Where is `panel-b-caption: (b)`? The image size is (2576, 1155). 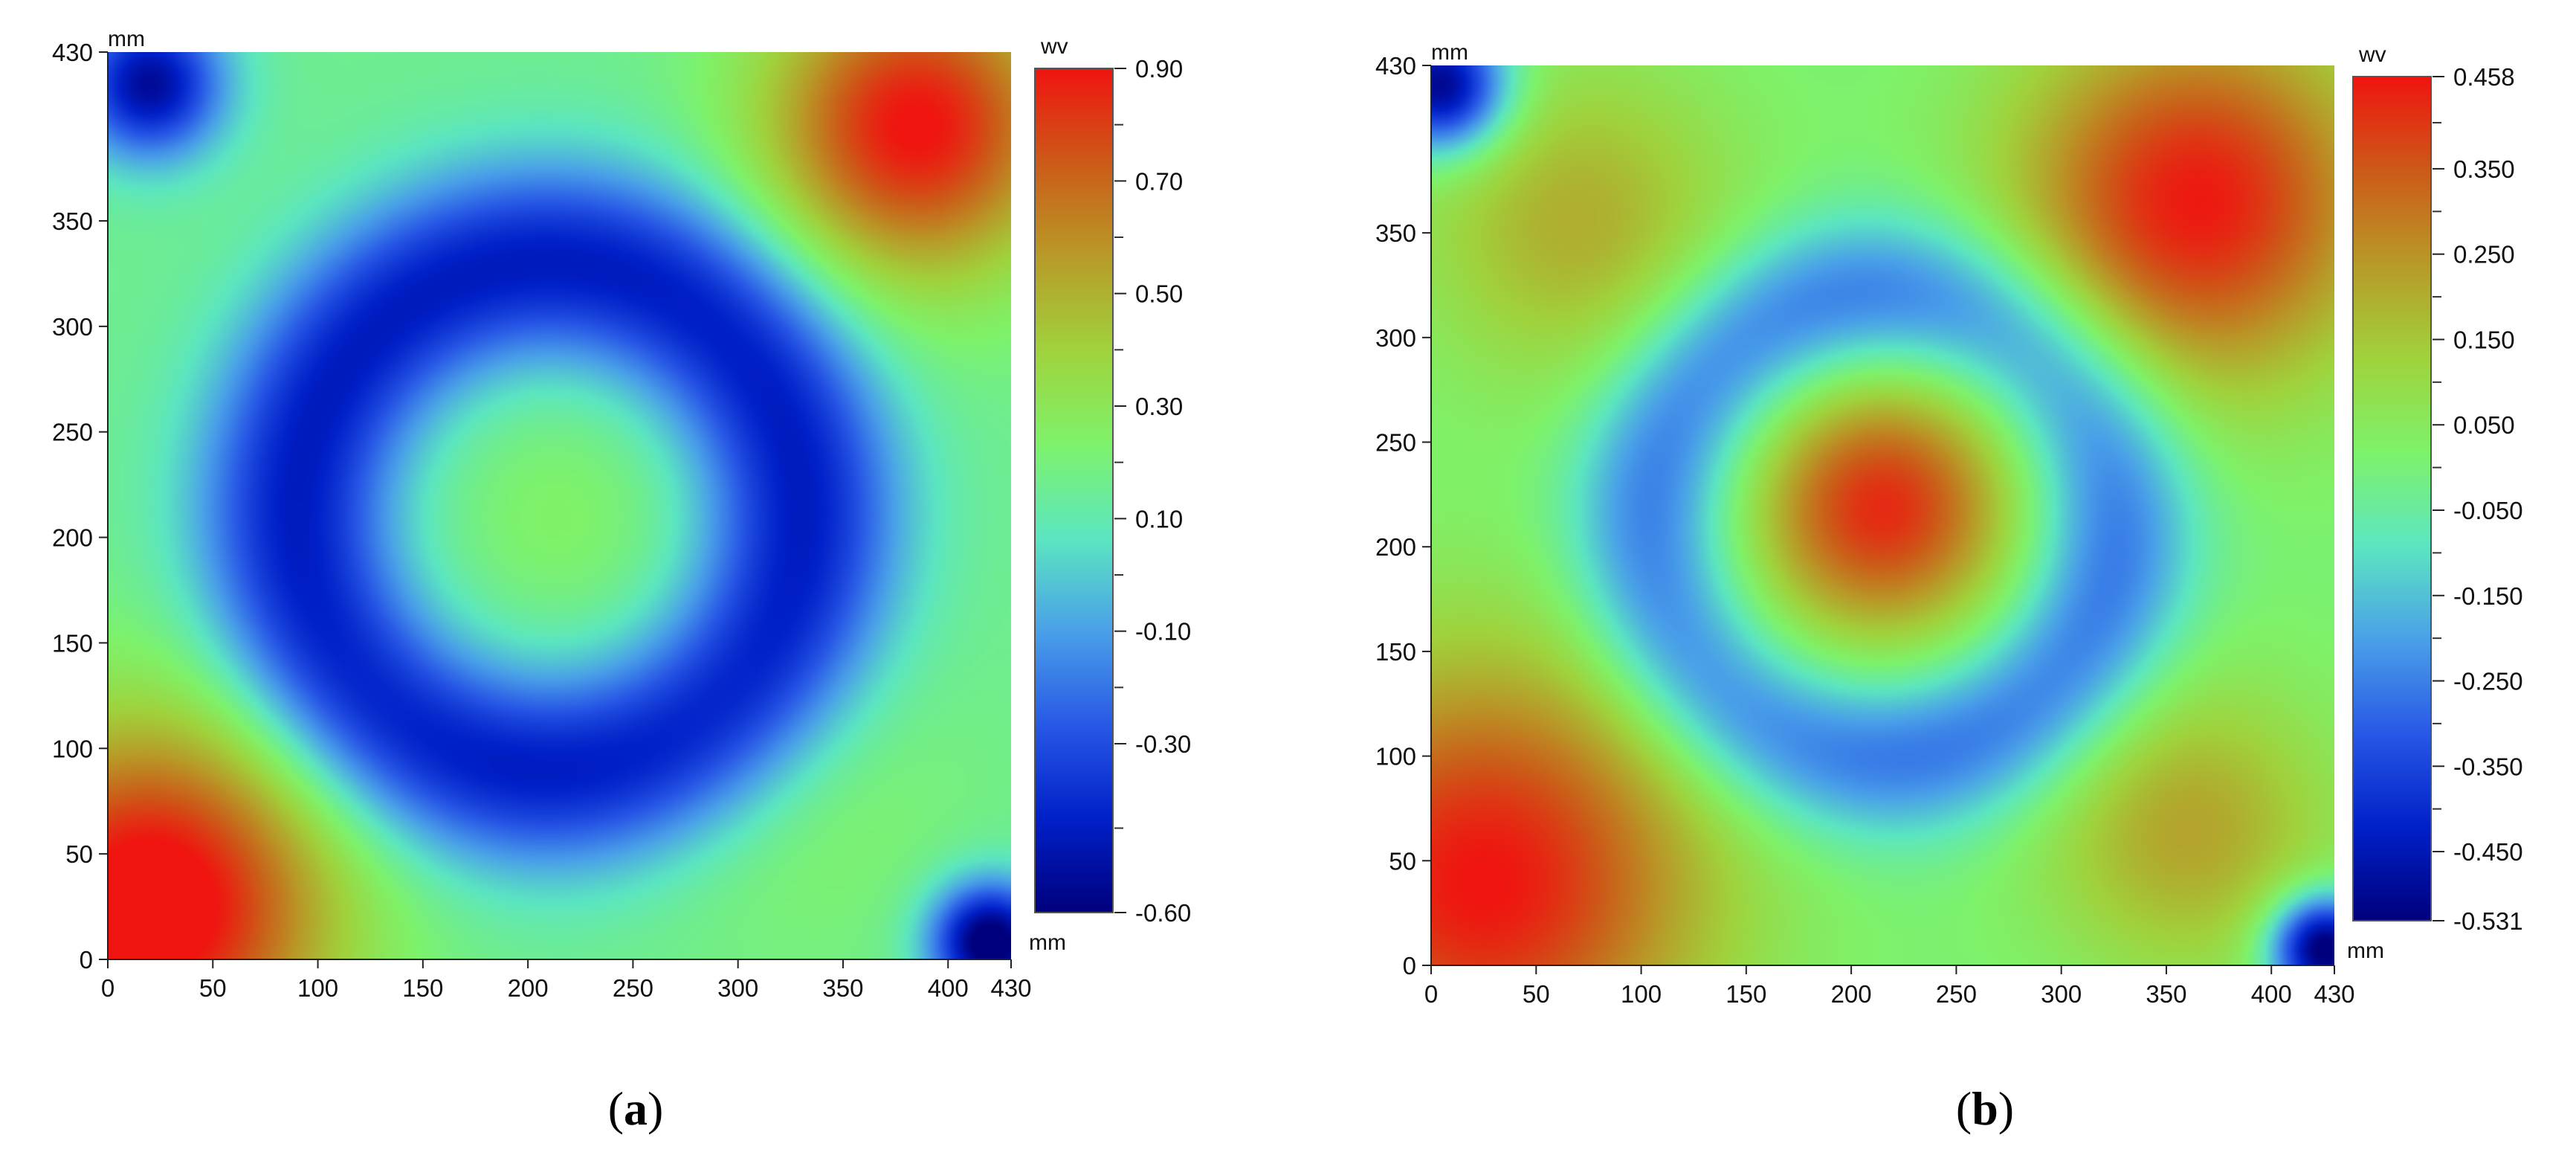
panel-b-caption: (b) is located at coordinates (1985, 1108).